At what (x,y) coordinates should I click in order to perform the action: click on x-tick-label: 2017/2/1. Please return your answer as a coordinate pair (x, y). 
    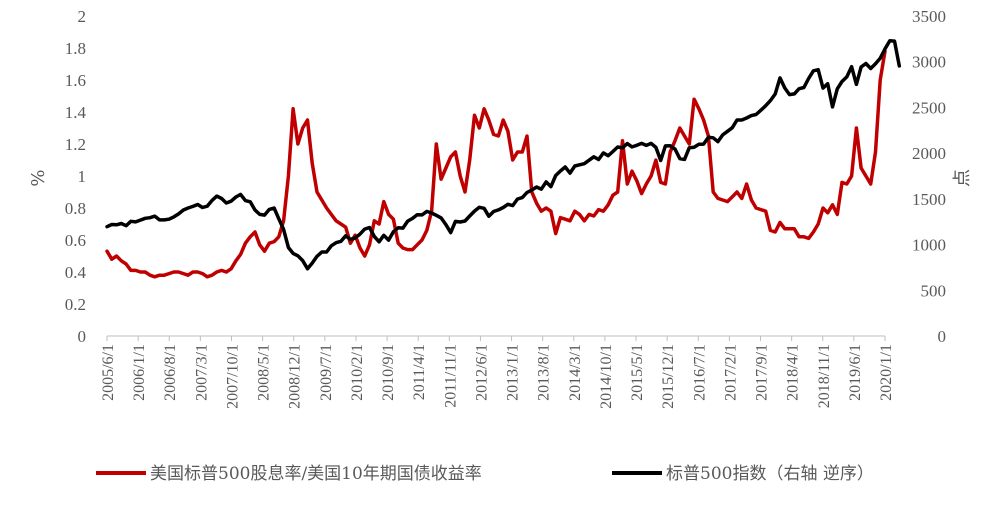
    Looking at the image, I should click on (730, 372).